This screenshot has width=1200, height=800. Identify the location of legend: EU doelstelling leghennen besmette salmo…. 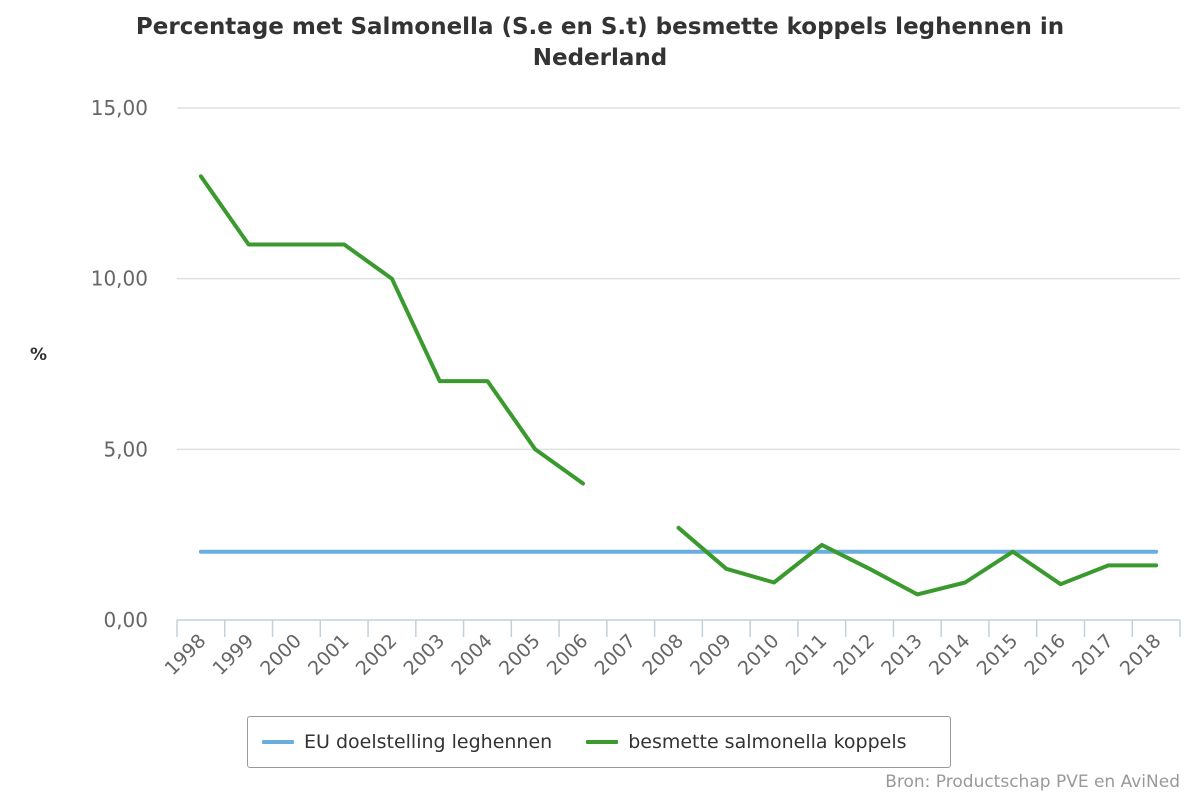
(599, 742).